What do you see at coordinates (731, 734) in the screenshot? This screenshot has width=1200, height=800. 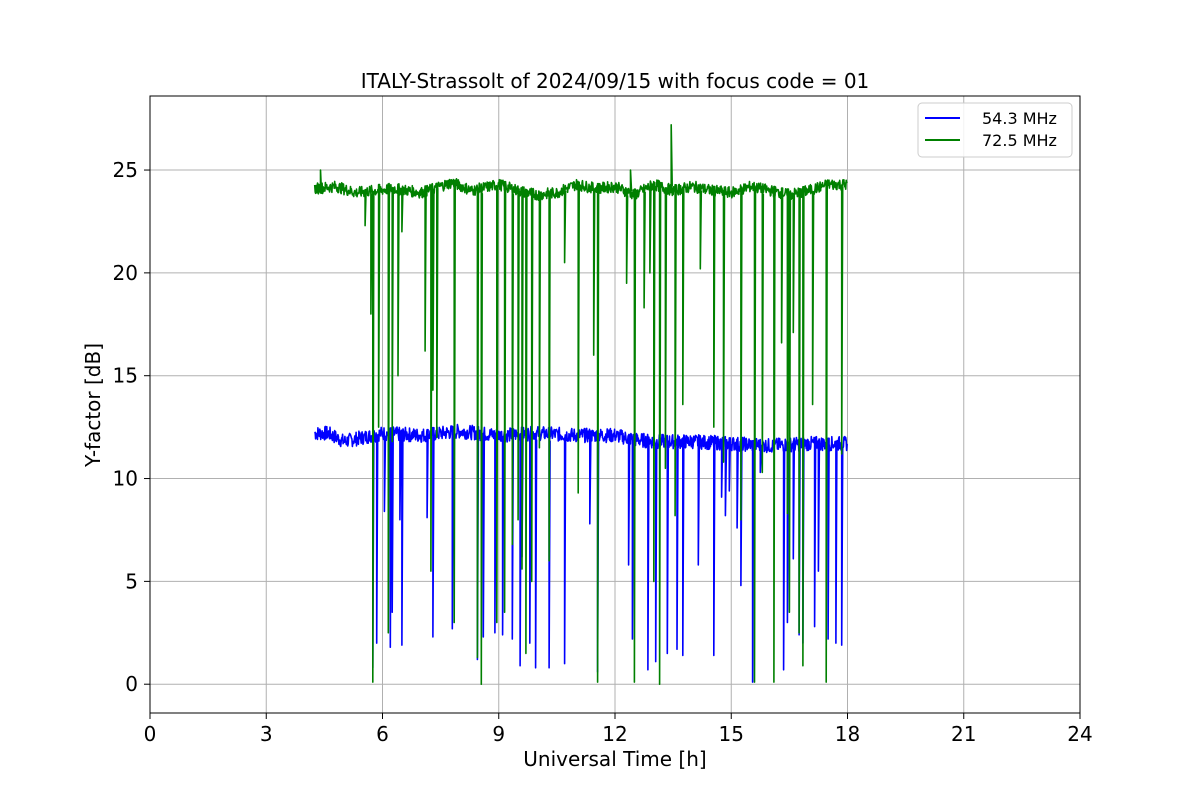 I see `x-tick-label: 15` at bounding box center [731, 734].